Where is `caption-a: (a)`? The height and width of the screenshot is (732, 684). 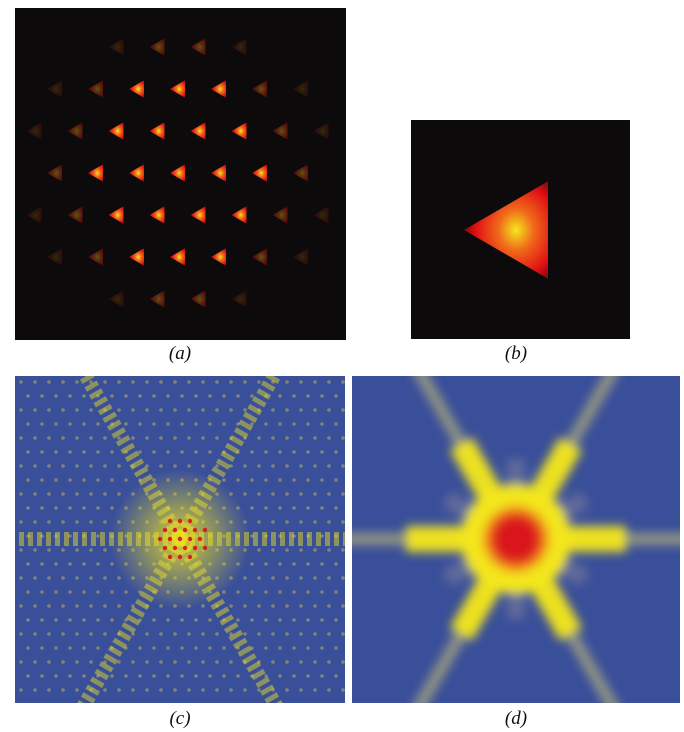 caption-a: (a) is located at coordinates (180, 353).